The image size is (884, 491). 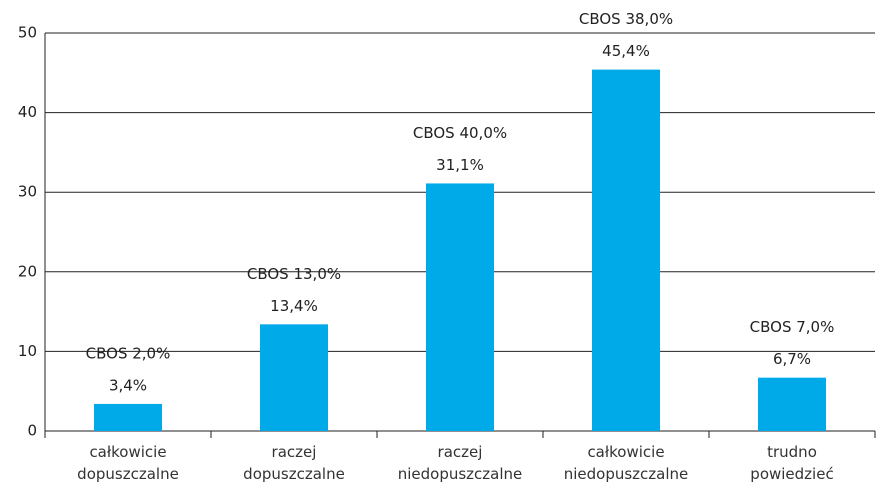 What do you see at coordinates (626, 19) in the screenshot?
I see `annotation: CBOS 38,0%` at bounding box center [626, 19].